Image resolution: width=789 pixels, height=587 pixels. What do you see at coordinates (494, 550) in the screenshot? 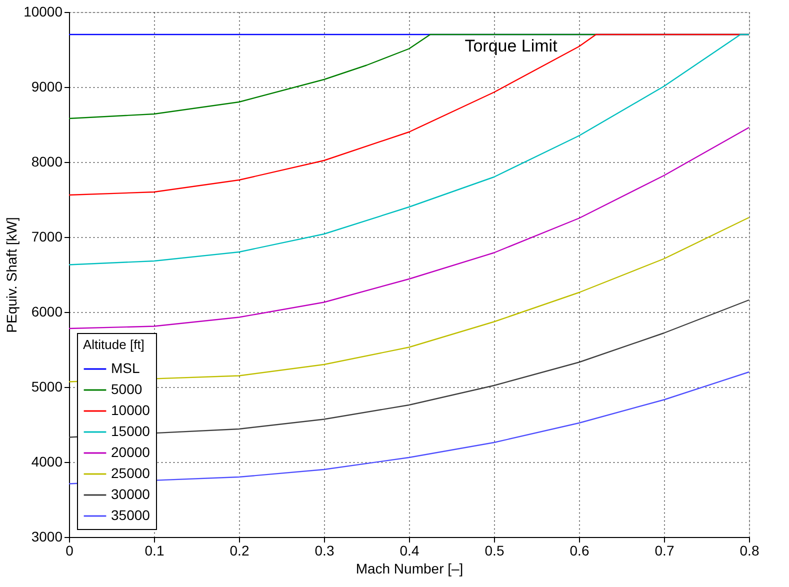
I see `x-tick-label: 0.5` at bounding box center [494, 550].